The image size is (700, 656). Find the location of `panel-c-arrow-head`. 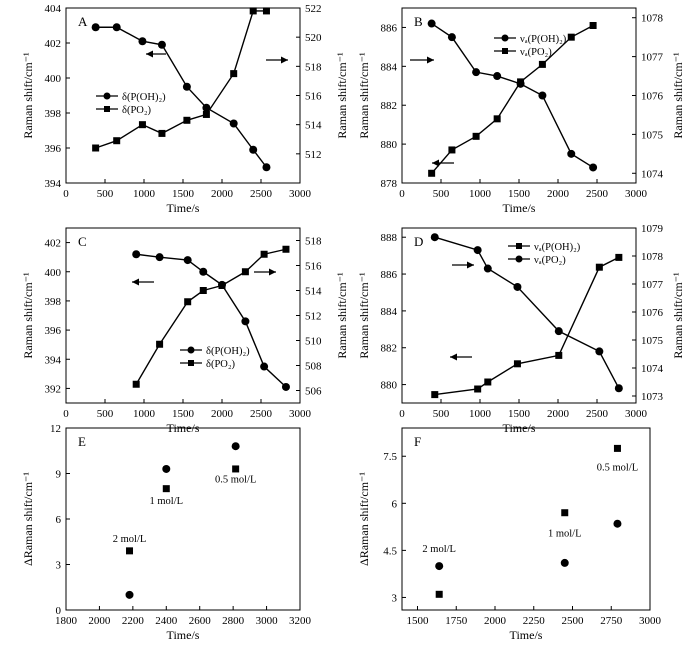

panel-c-arrow-head is located at coordinates (135, 282).